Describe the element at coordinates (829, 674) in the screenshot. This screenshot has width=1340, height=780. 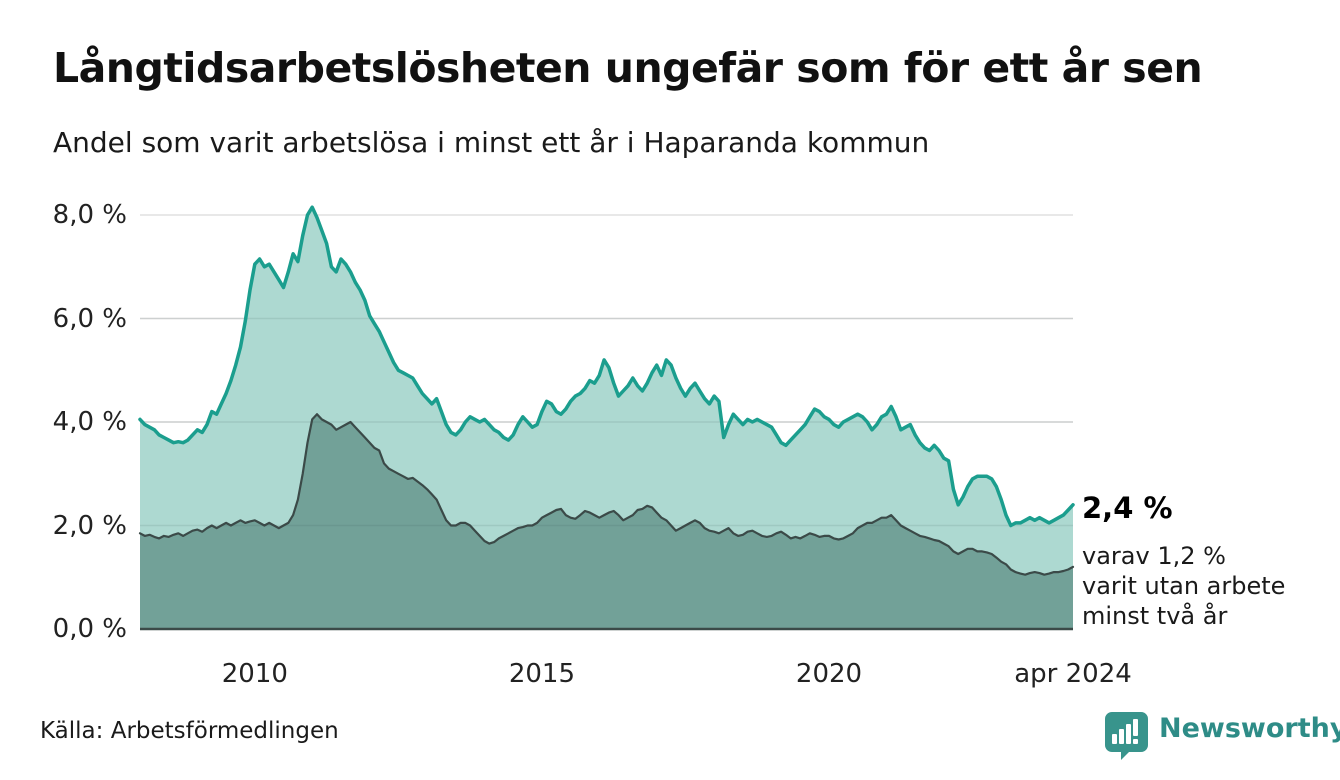
I see `x-tick-label: 2020` at that location.